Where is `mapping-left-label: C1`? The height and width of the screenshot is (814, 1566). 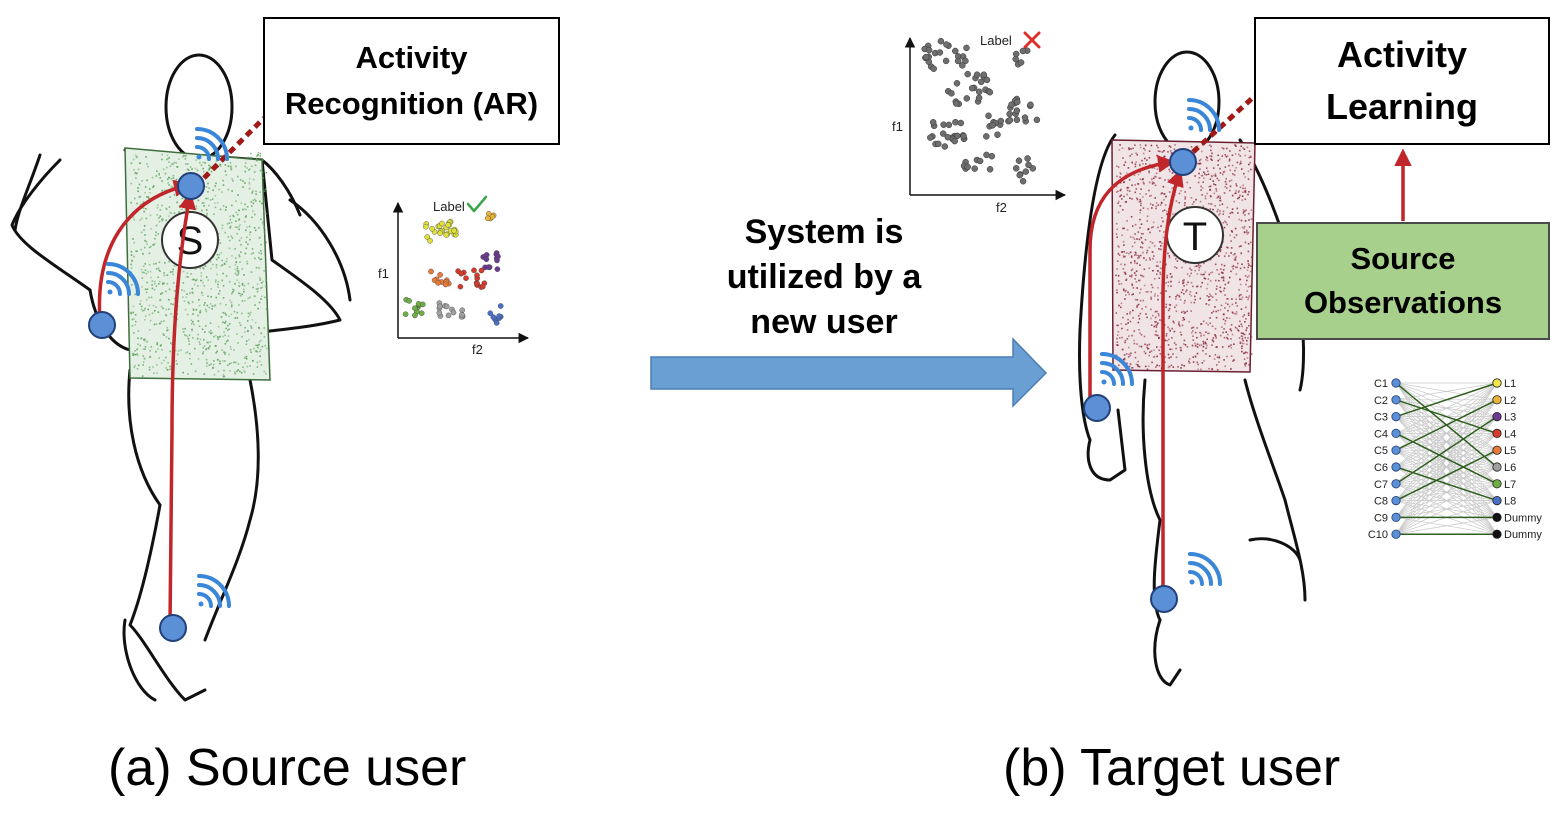
mapping-left-label: C1 is located at coordinates (1381, 384).